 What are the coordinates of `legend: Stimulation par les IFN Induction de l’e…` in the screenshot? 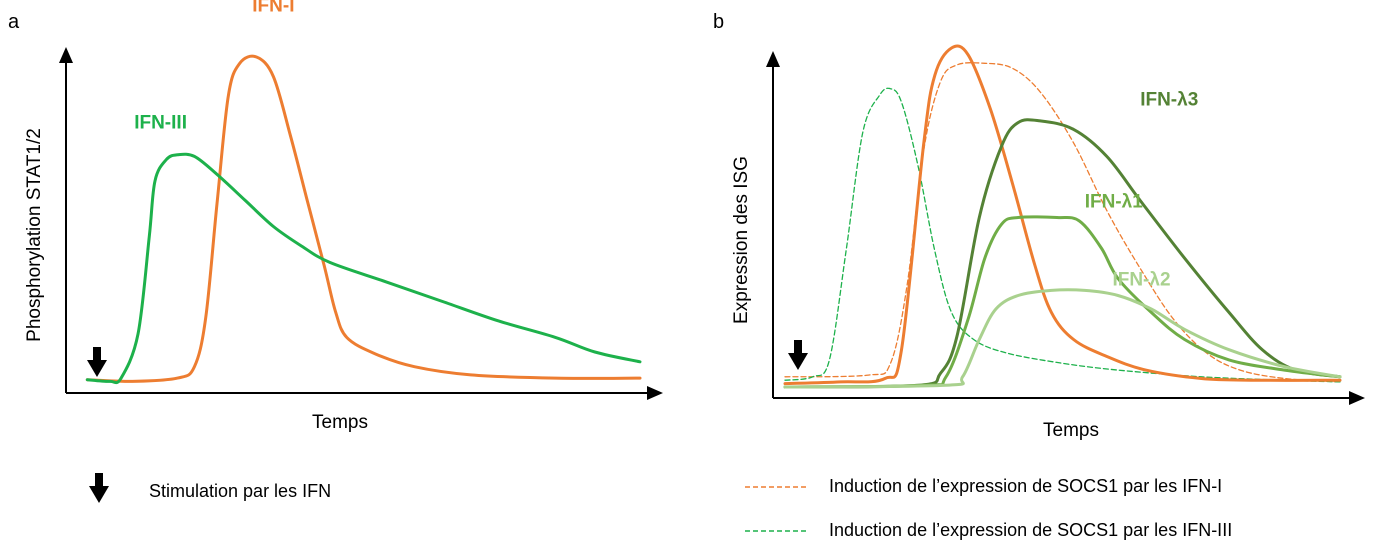 It's located at (660, 506).